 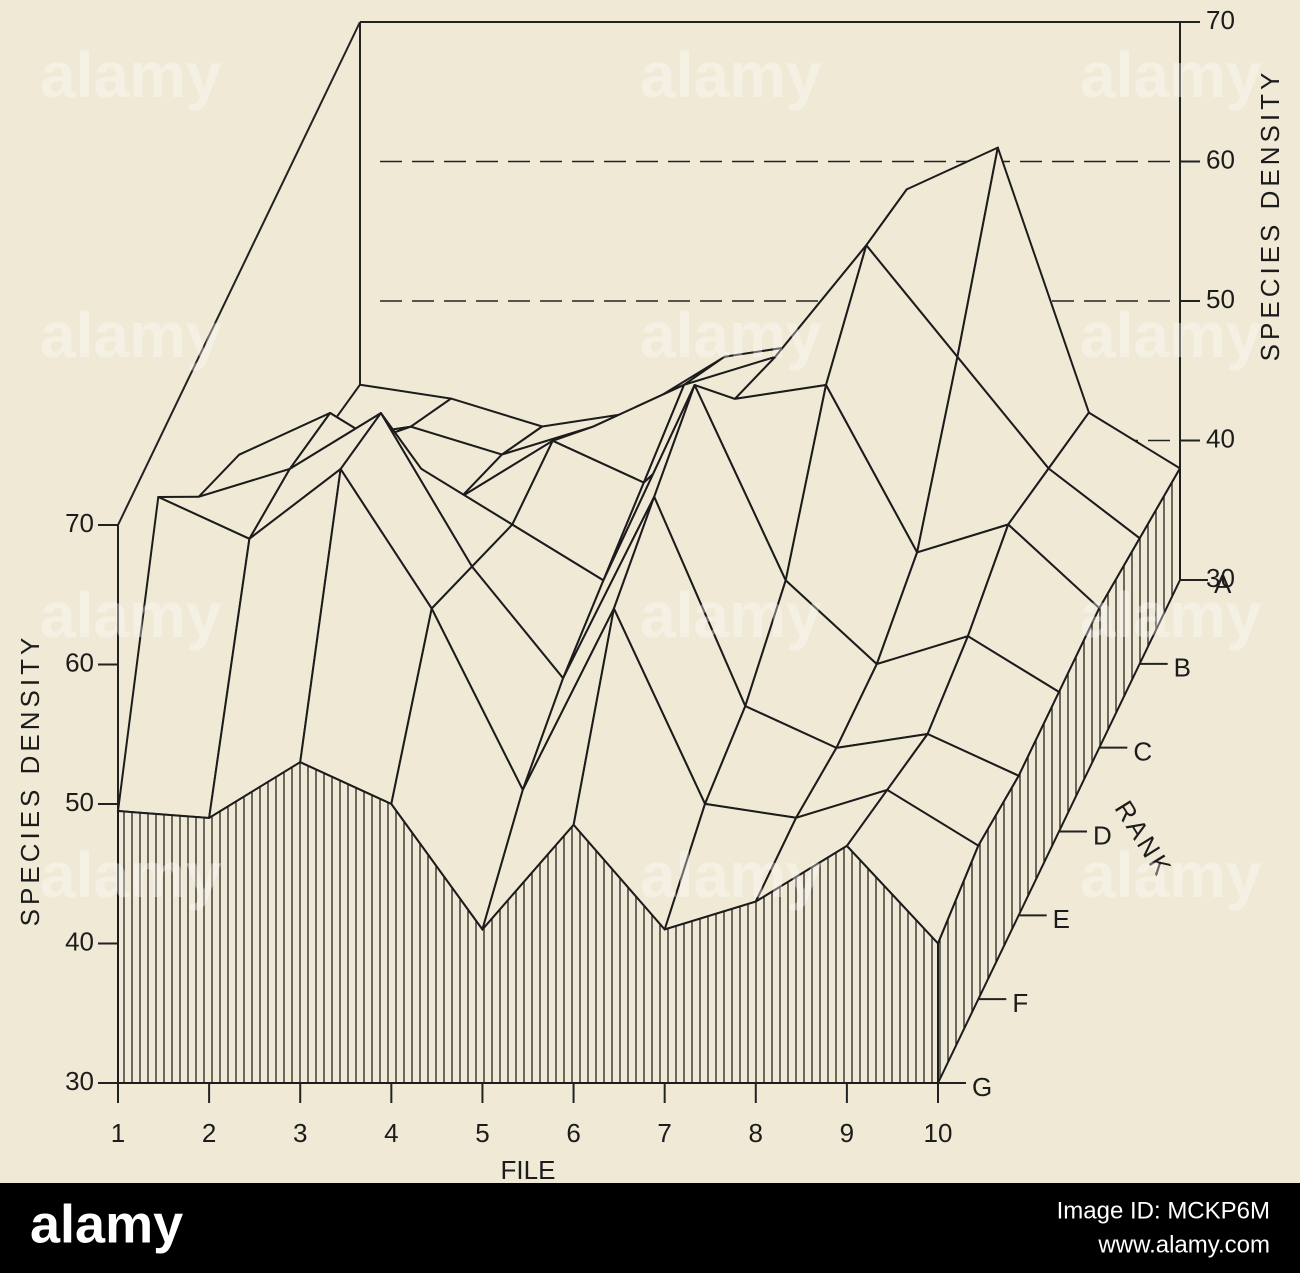 I want to click on z-axis-label: SPECIES DENSITY, so click(x=30, y=780).